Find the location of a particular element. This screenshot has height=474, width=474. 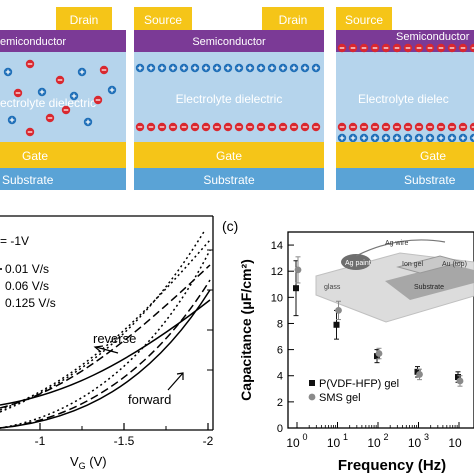

ion-rows-polarized is located at coordinates (228, 97).